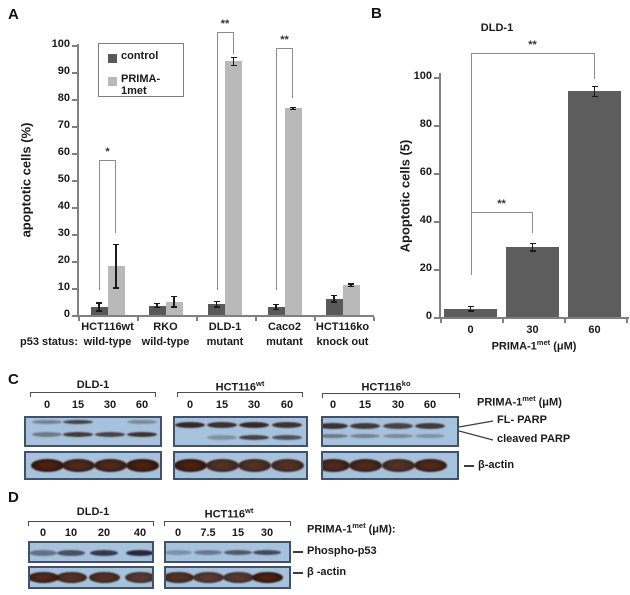 This screenshot has height=595, width=630. I want to click on parp-connector-lines, so click(476, 430).